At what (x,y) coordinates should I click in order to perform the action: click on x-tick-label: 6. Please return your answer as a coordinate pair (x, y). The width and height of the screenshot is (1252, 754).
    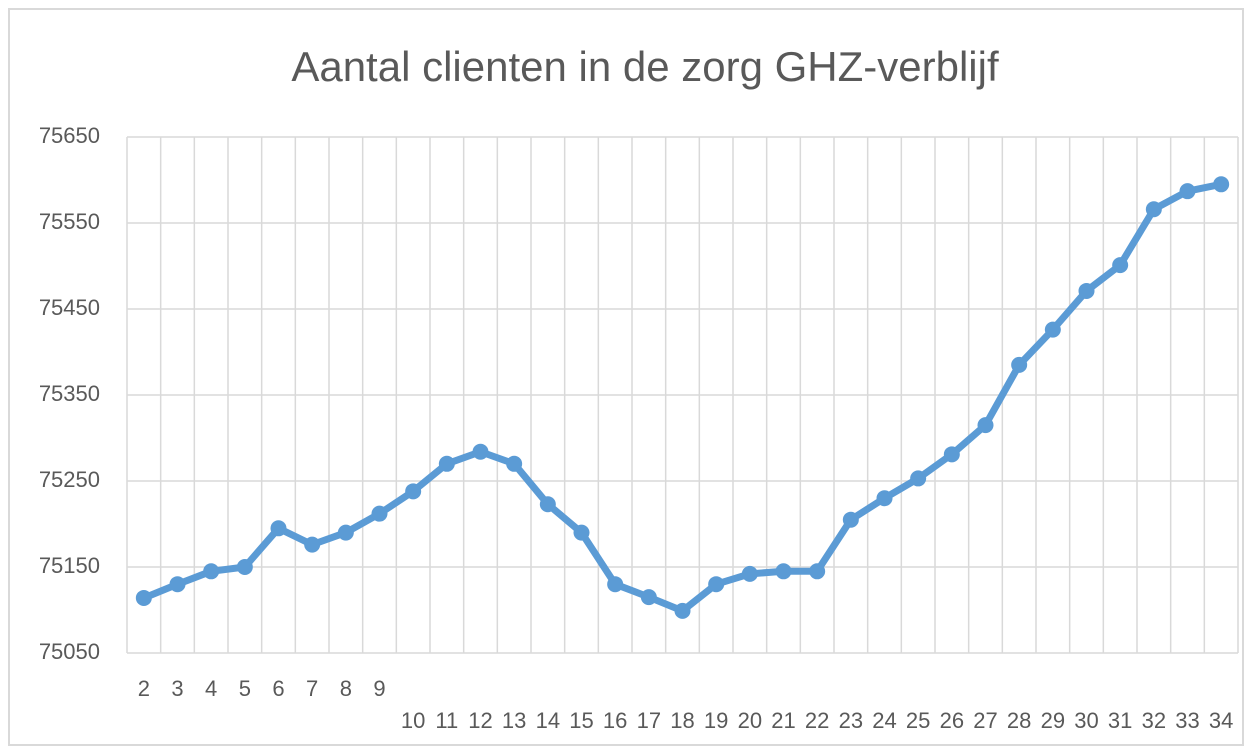
    Looking at the image, I should click on (278, 688).